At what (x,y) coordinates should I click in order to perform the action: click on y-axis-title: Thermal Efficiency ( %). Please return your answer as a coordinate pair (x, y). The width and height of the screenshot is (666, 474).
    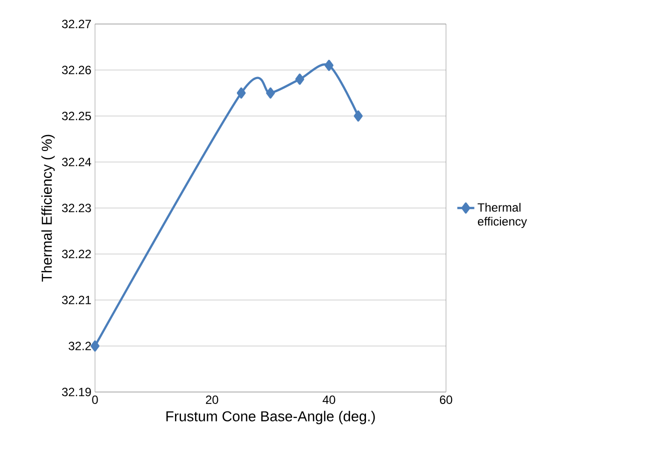
    Looking at the image, I should click on (48, 208).